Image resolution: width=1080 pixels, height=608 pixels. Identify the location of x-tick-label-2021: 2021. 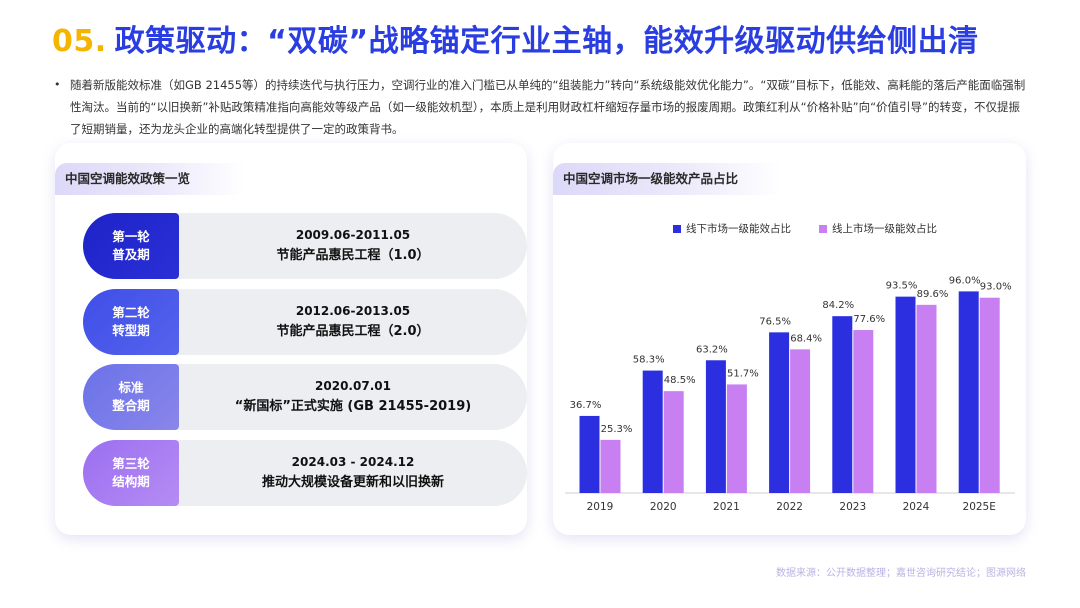
(726, 507).